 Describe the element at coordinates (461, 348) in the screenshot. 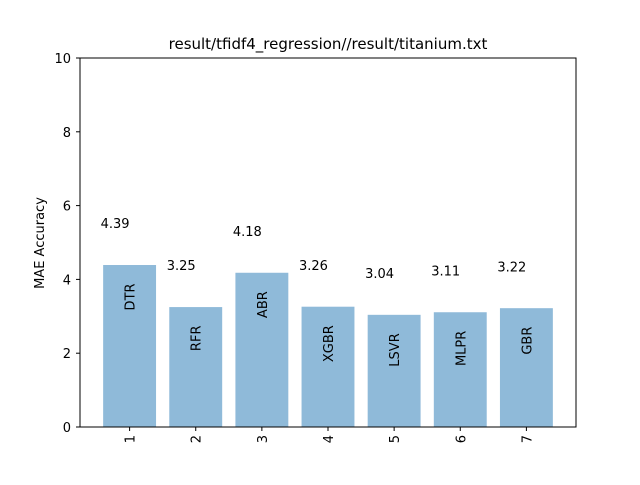

I see `bar-label-MLPR: MLPR` at that location.